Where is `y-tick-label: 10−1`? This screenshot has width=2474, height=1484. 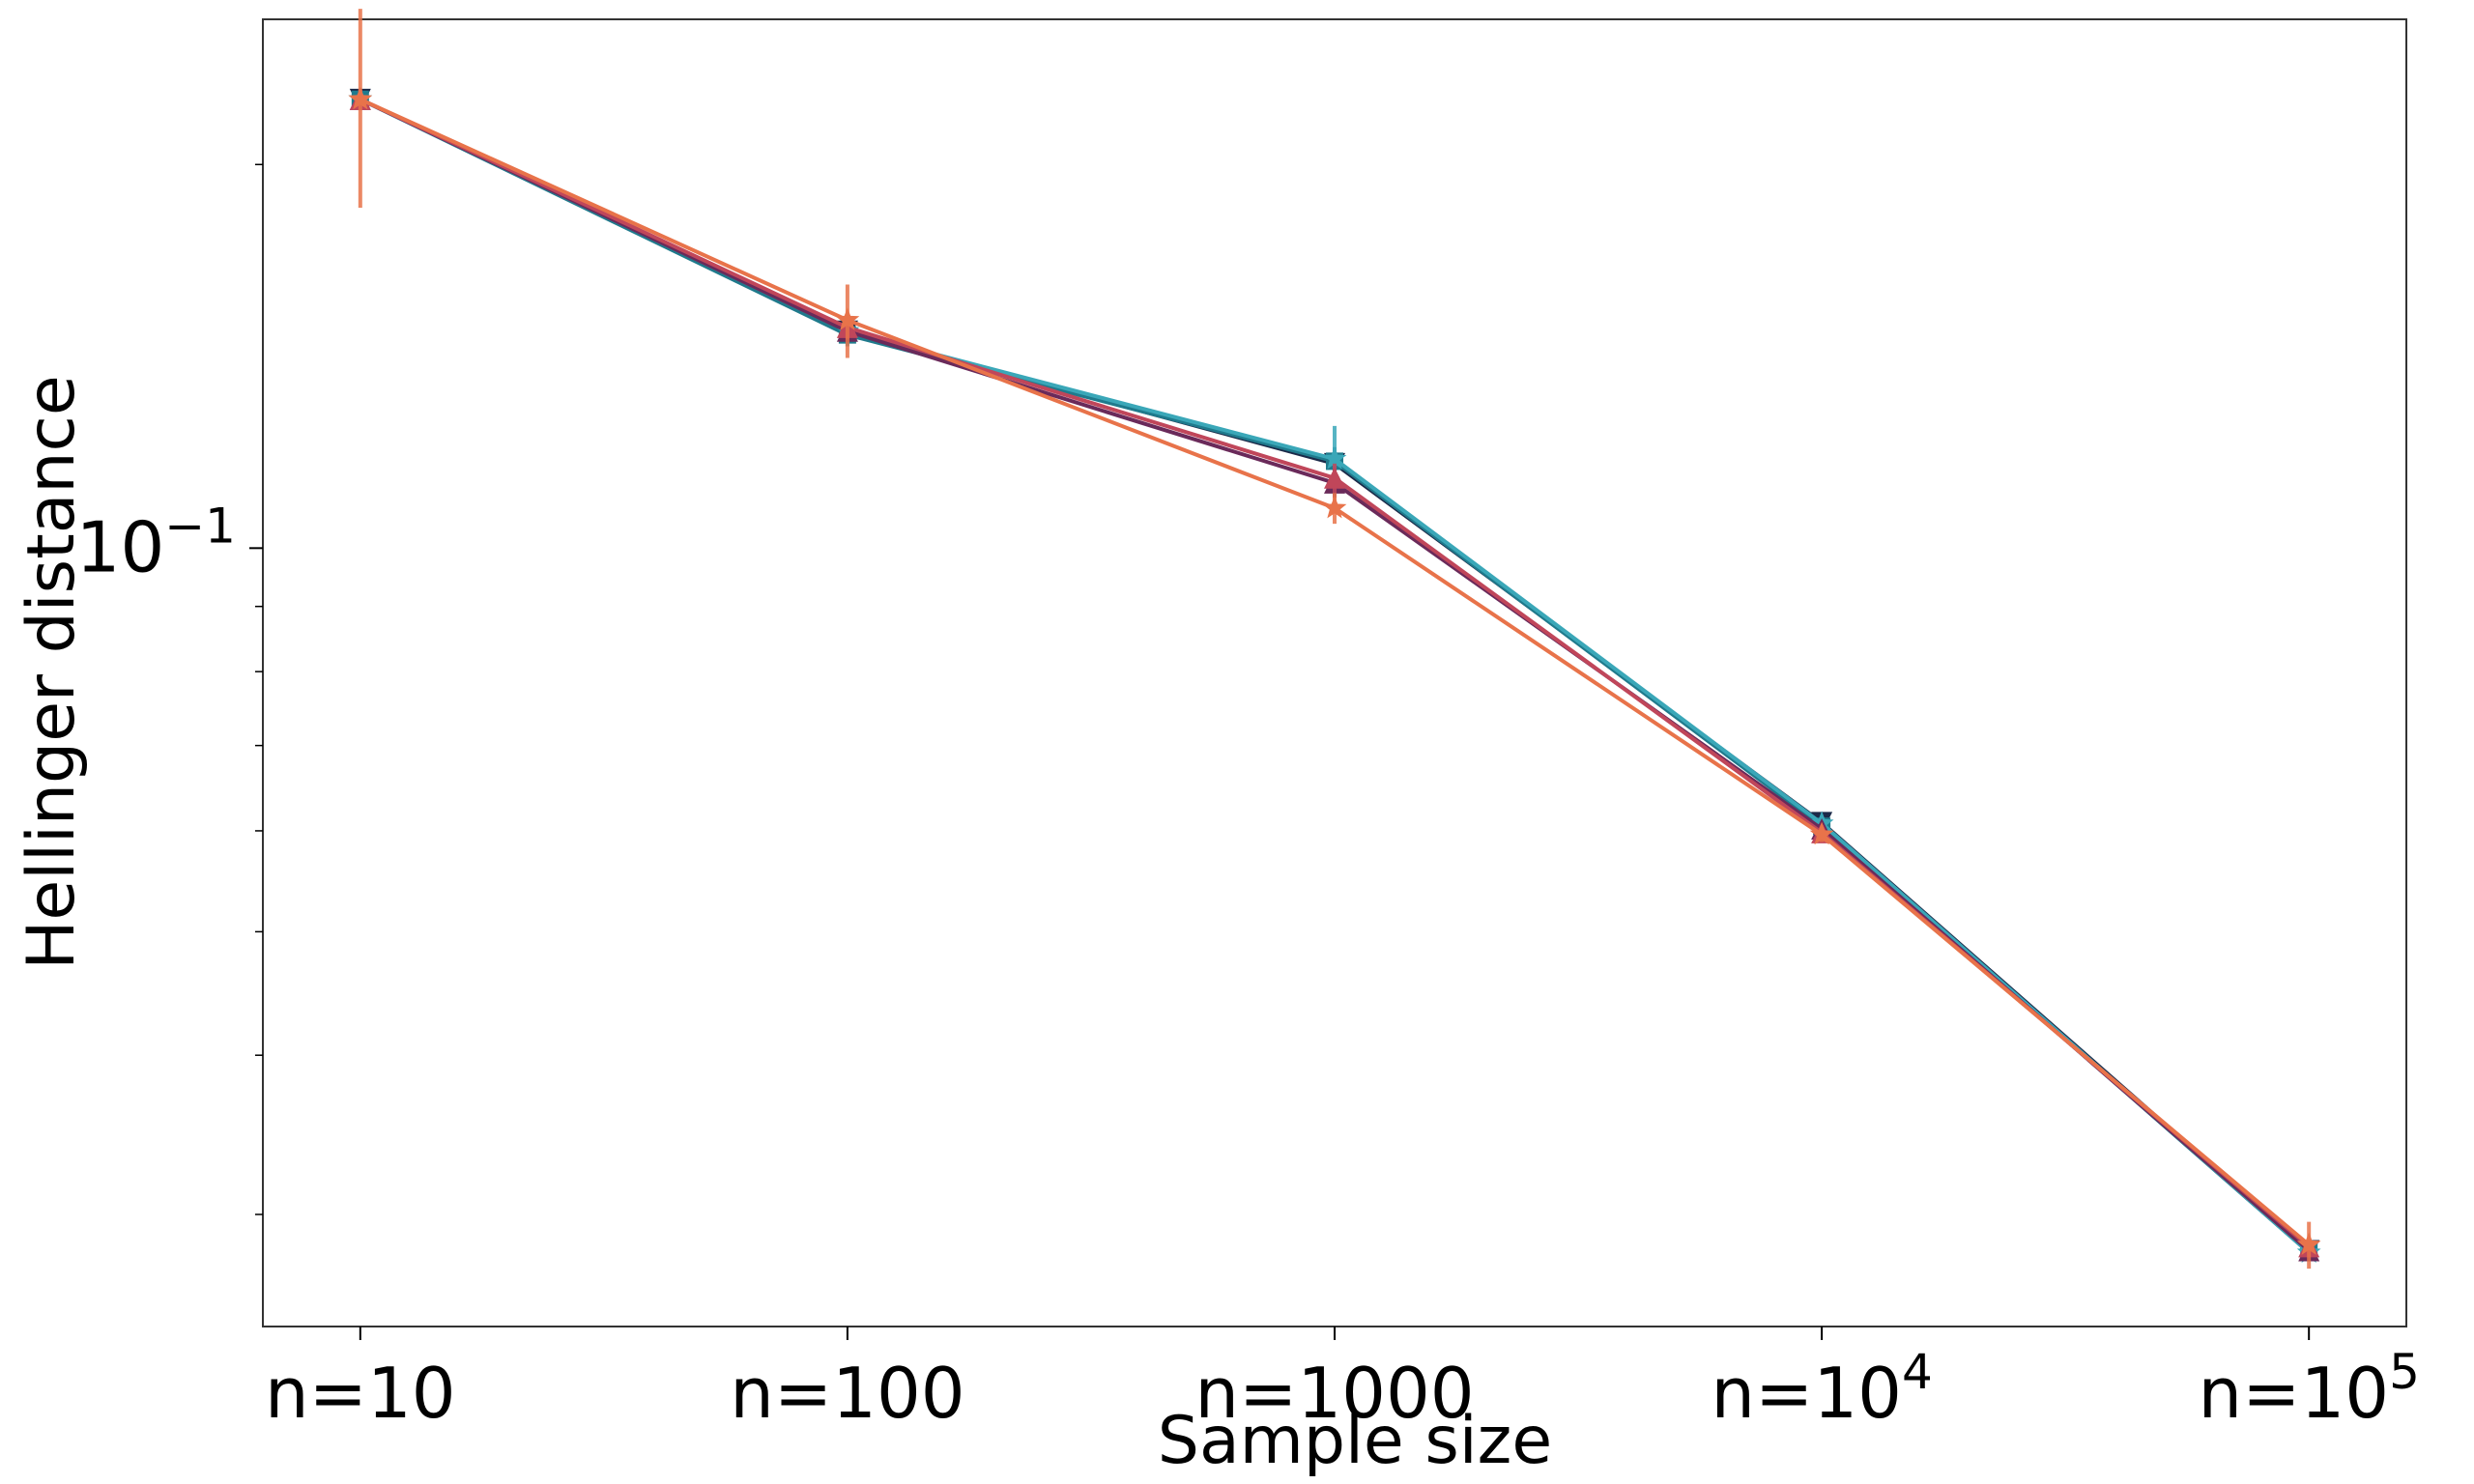
y-tick-label: 10−1 is located at coordinates (156, 543).